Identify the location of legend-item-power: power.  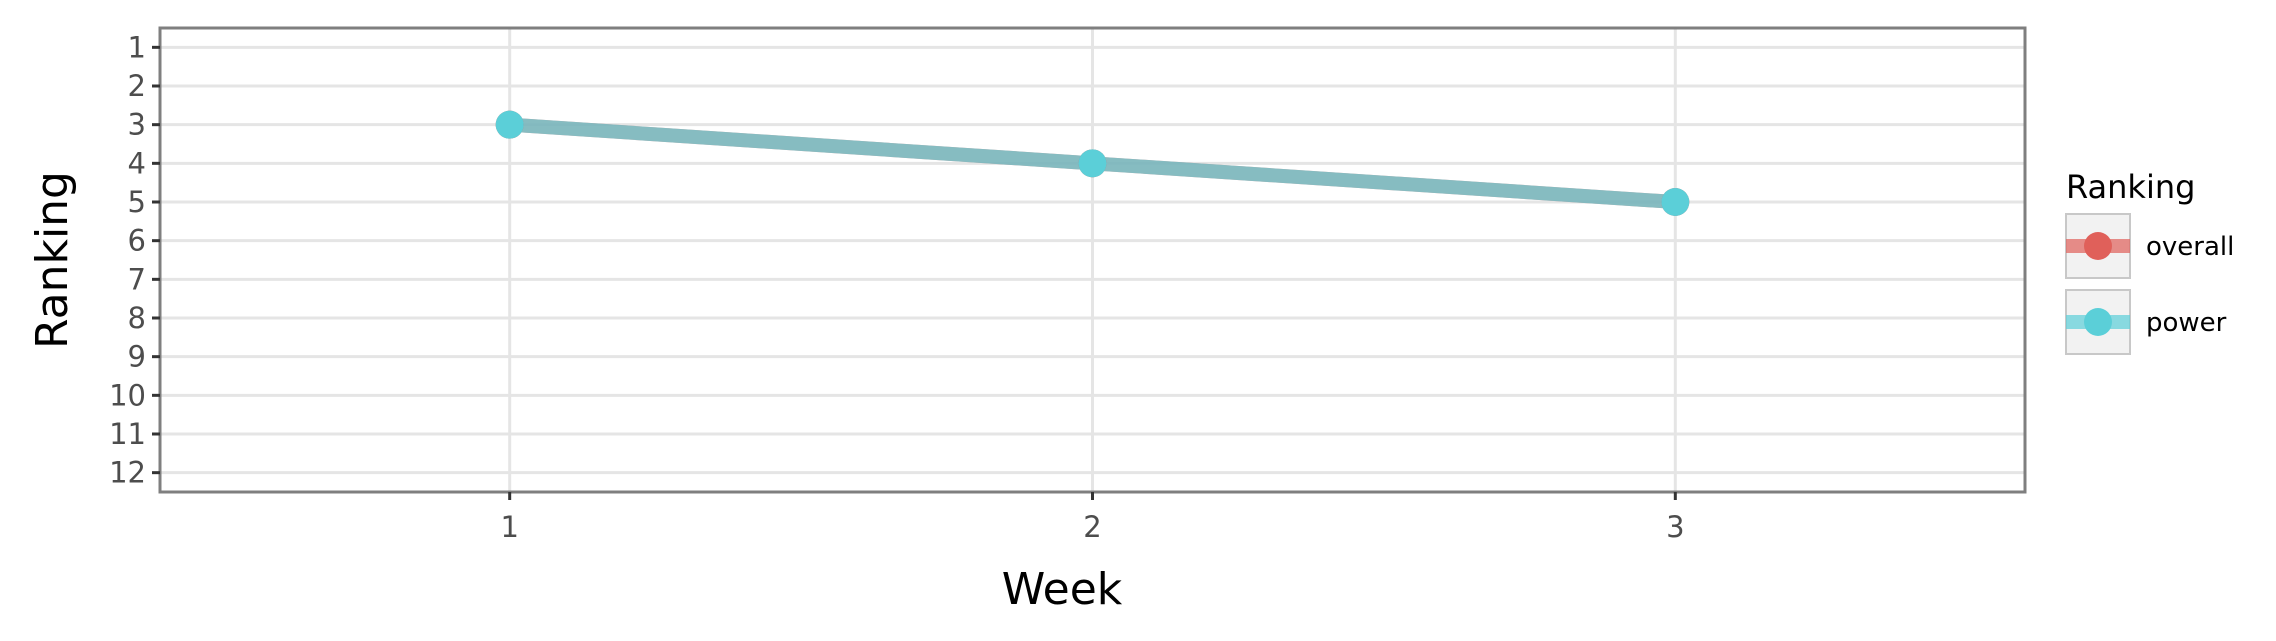
(2146, 322).